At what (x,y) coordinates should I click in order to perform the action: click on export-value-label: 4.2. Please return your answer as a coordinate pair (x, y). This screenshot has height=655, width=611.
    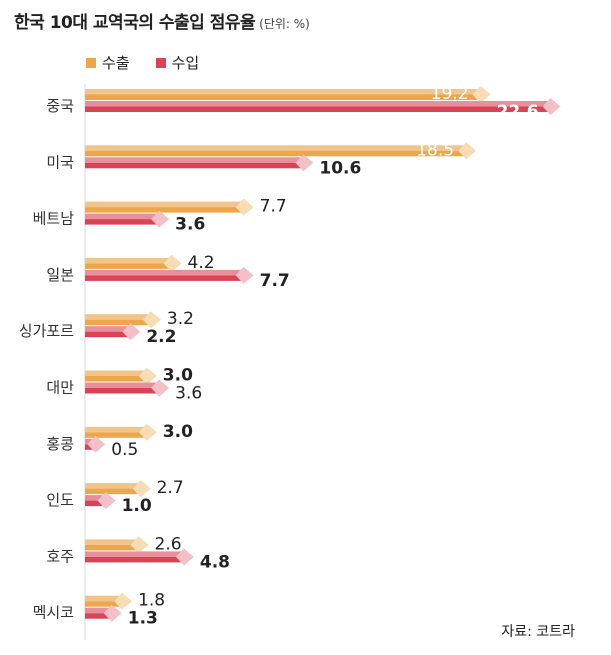
    Looking at the image, I should click on (201, 263).